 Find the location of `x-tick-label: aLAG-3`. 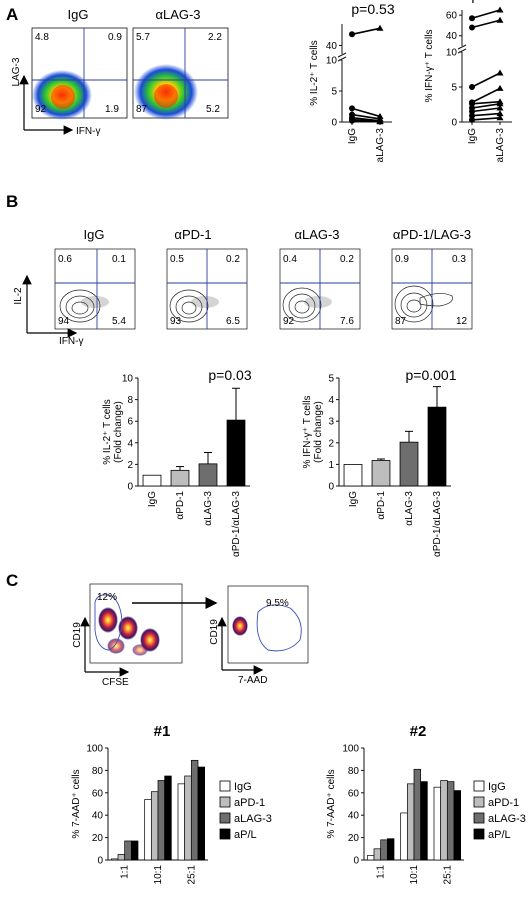

x-tick-label: aLAG-3 is located at coordinates (380, 145).